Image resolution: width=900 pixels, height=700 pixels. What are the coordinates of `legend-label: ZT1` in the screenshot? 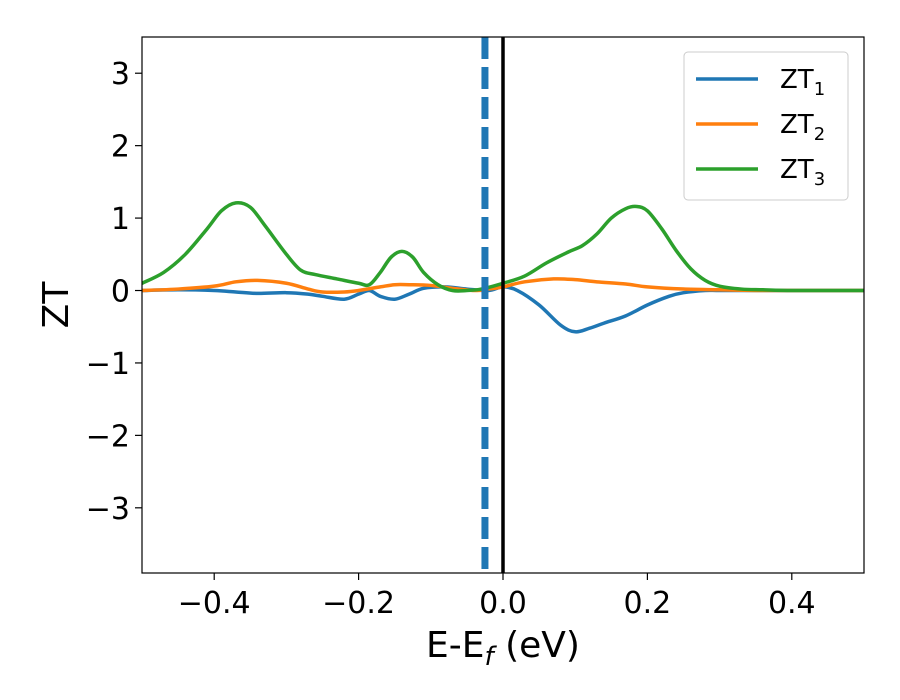 It's located at (802, 82).